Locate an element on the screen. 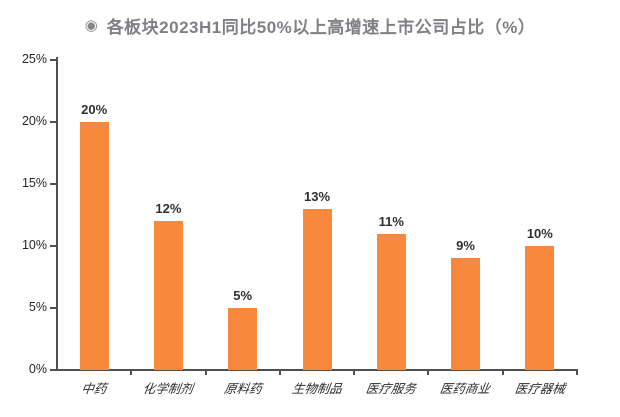  y-tick-label: 0% is located at coordinates (37, 369).